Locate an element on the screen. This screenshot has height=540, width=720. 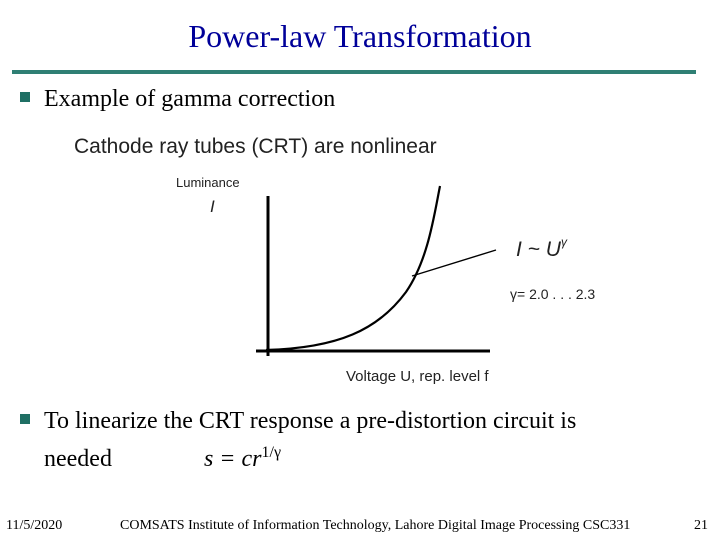
curve-label: I ~ Uγ is located at coordinates (542, 248).